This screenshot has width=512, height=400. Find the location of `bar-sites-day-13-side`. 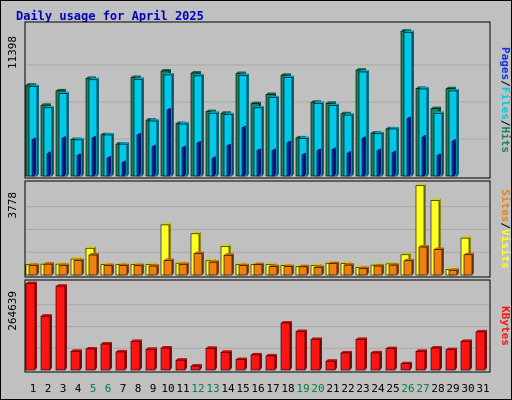

bar-sites-day-13-side is located at coordinates (218, 267).